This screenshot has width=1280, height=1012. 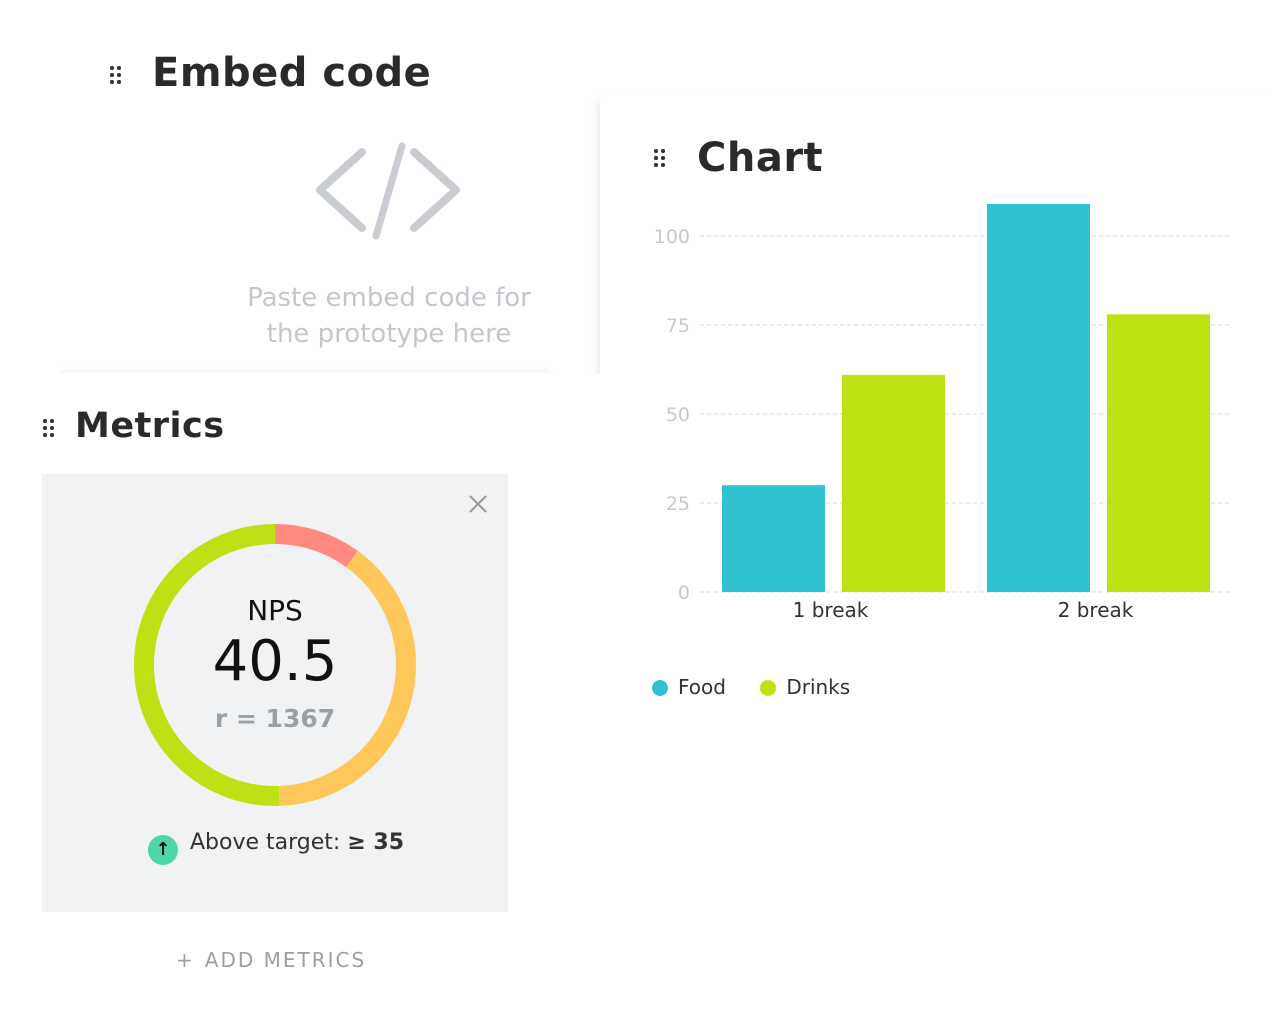 I want to click on y-tick-label: 25, so click(x=678, y=504).